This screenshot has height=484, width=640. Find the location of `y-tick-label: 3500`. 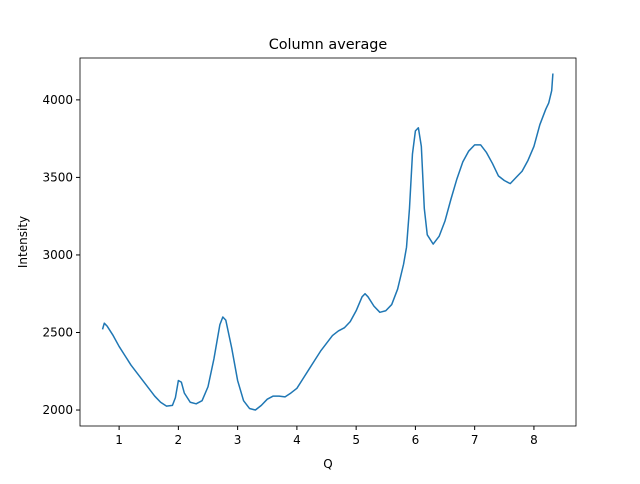

y-tick-label: 3500 is located at coordinates (57, 177).